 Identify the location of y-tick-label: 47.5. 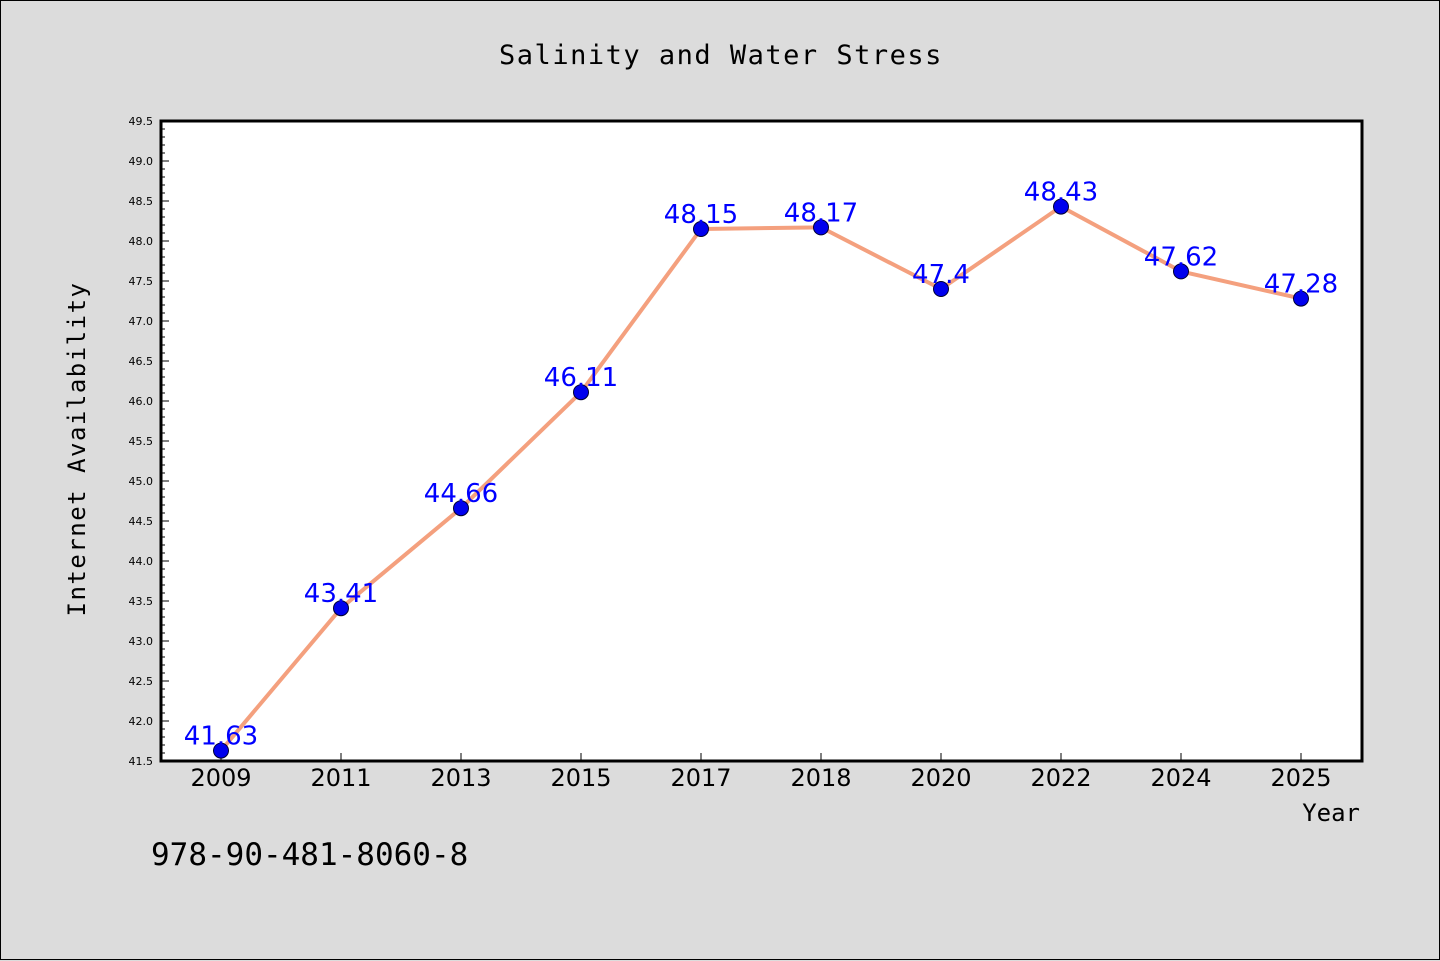
(141, 281).